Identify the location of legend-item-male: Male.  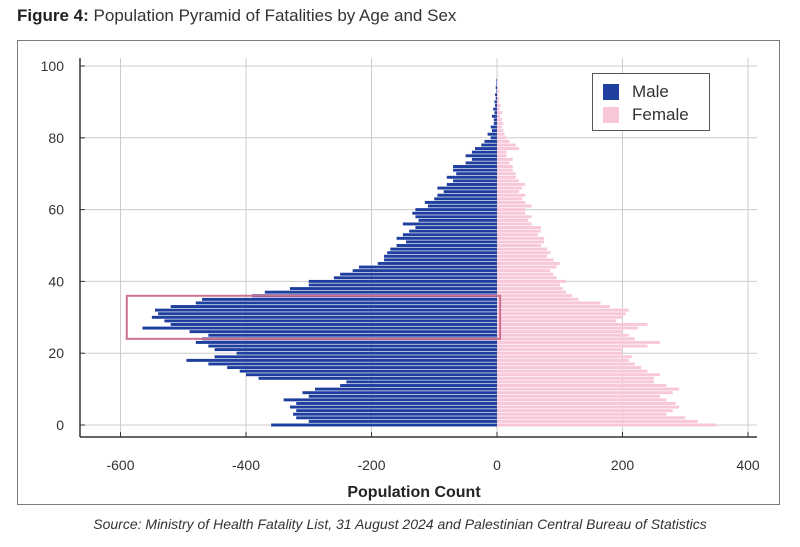
(636, 92).